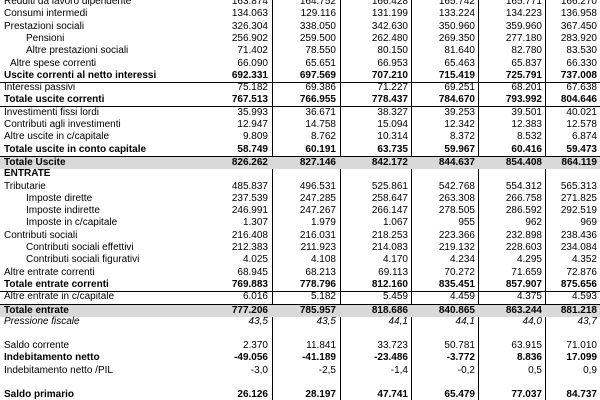 Image resolution: width=600 pixels, height=400 pixels. Describe the element at coordinates (581, 149) in the screenshot. I see `cell-value: 59.473` at that location.